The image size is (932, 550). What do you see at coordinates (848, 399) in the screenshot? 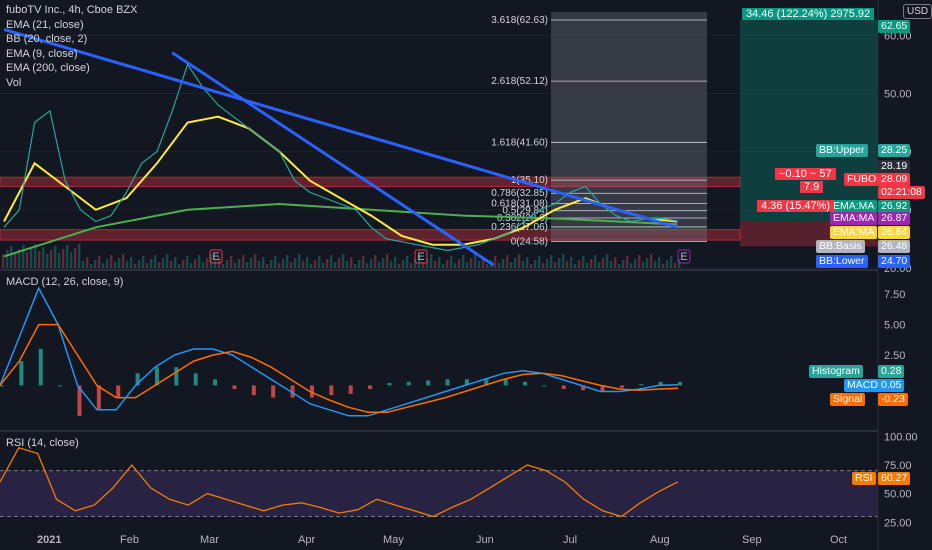
I see `macd-label-tag: Signal` at bounding box center [848, 399].